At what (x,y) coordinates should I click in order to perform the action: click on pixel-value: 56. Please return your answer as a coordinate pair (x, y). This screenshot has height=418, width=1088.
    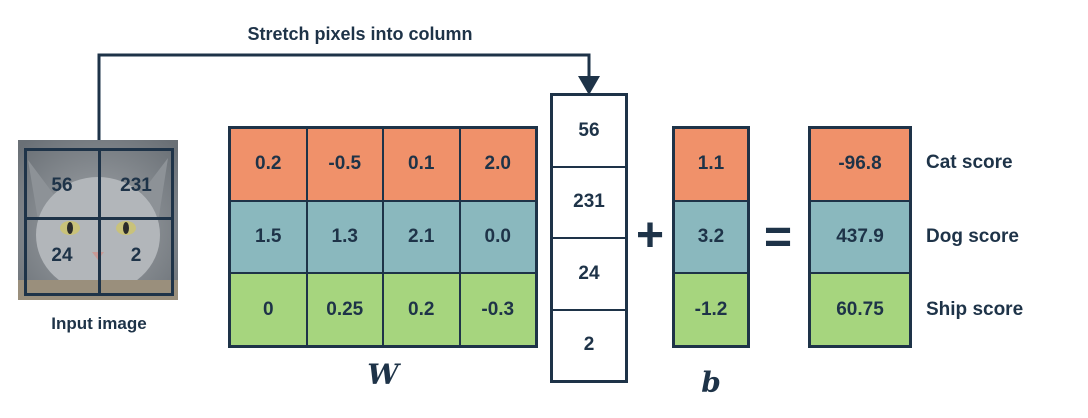
    Looking at the image, I should click on (62, 185).